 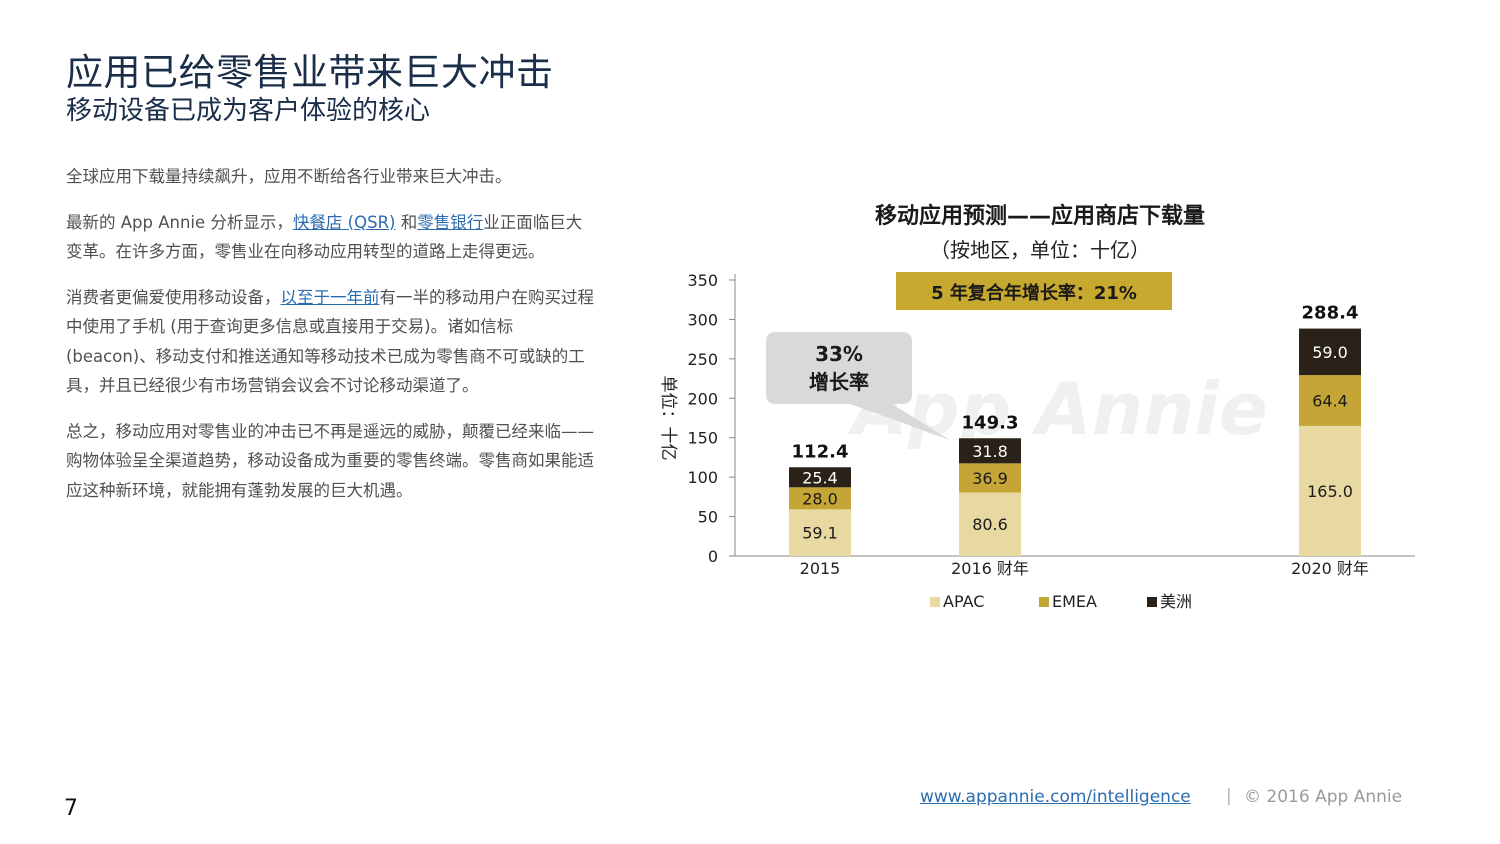 I want to click on bar-value-label: 165.0, so click(x=1330, y=491).